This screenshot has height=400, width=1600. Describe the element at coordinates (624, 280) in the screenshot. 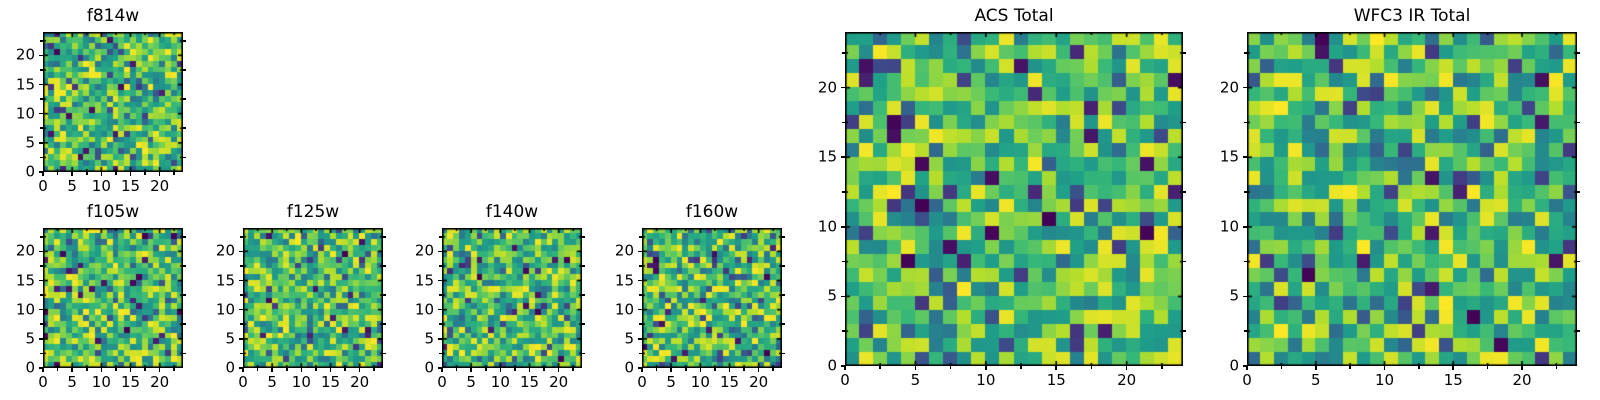

I see `y-tick-label: 15` at that location.